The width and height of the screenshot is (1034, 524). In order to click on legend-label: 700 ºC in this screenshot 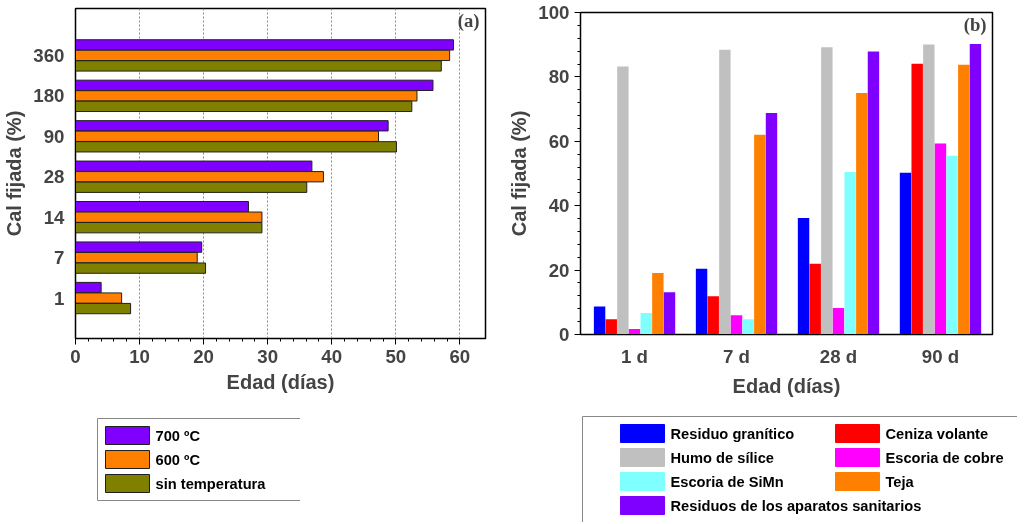, I will do `click(178, 435)`.